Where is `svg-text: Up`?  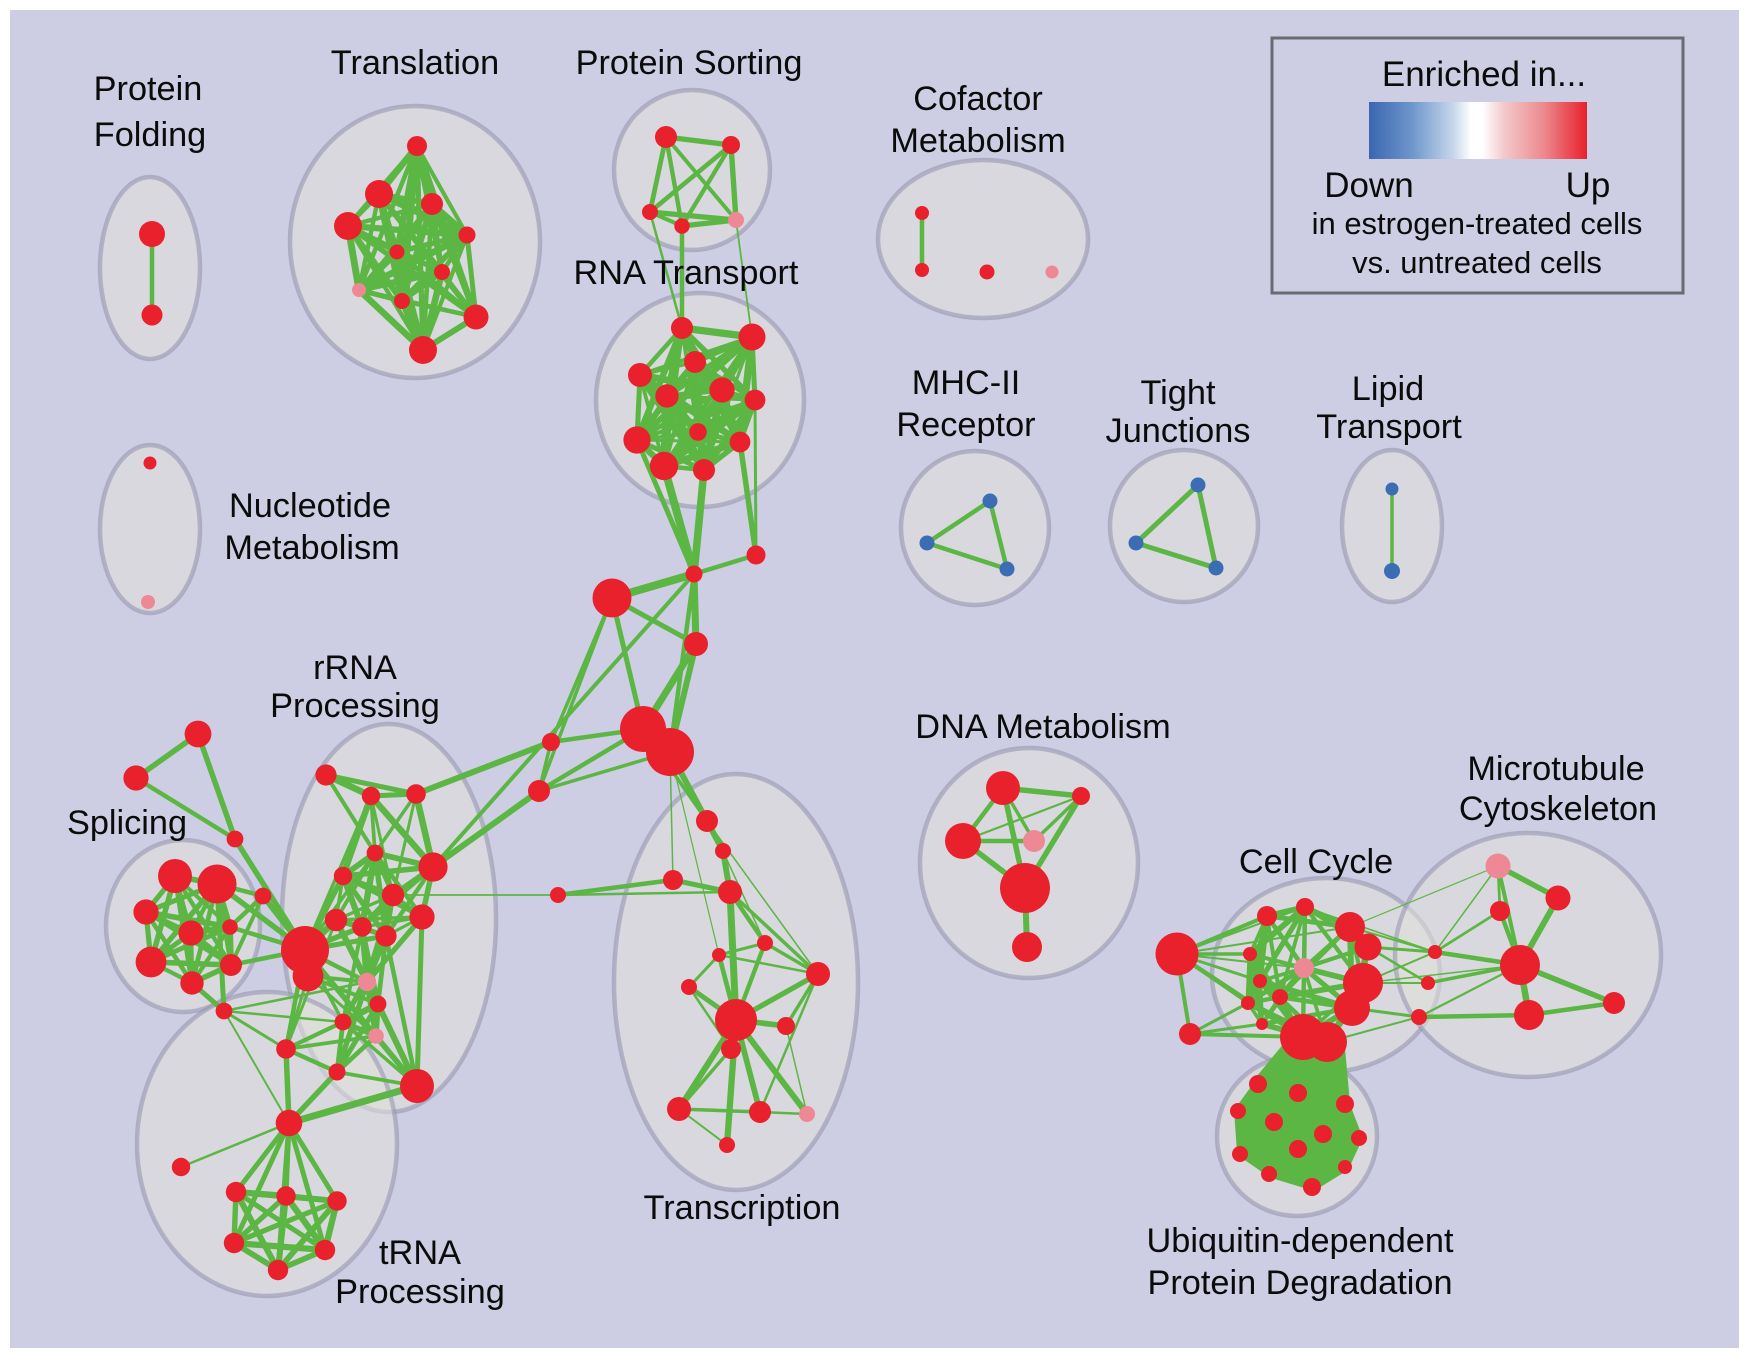
svg-text: Up is located at coordinates (1588, 185).